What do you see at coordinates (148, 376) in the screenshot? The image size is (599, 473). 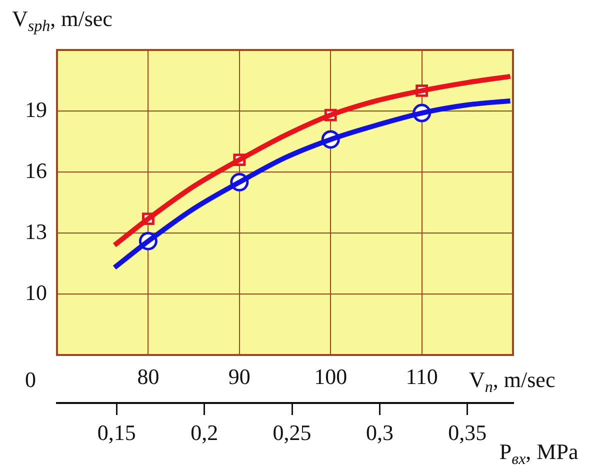 I see `x-tick-label: 80` at bounding box center [148, 376].